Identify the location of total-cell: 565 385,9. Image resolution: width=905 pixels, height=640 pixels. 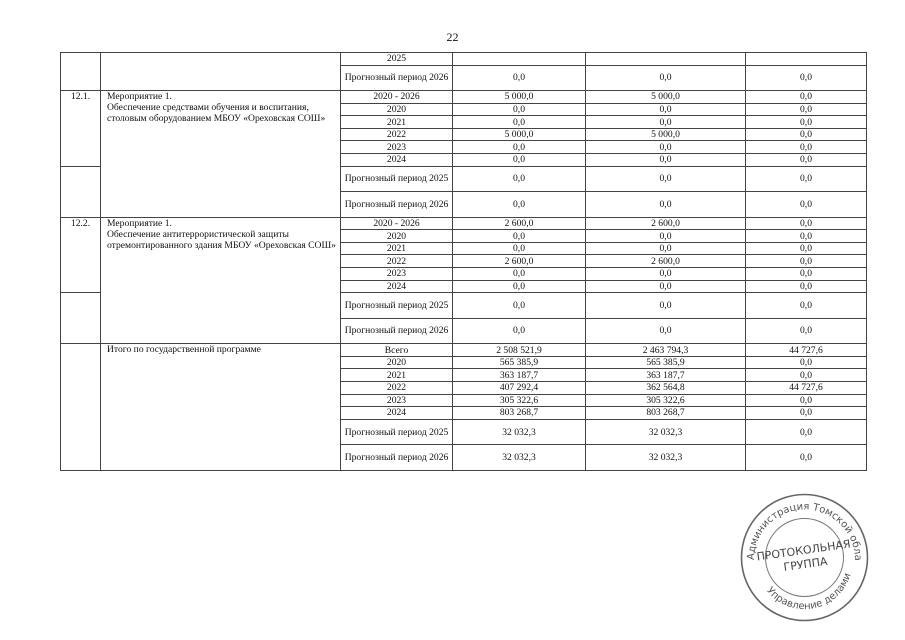
(519, 362).